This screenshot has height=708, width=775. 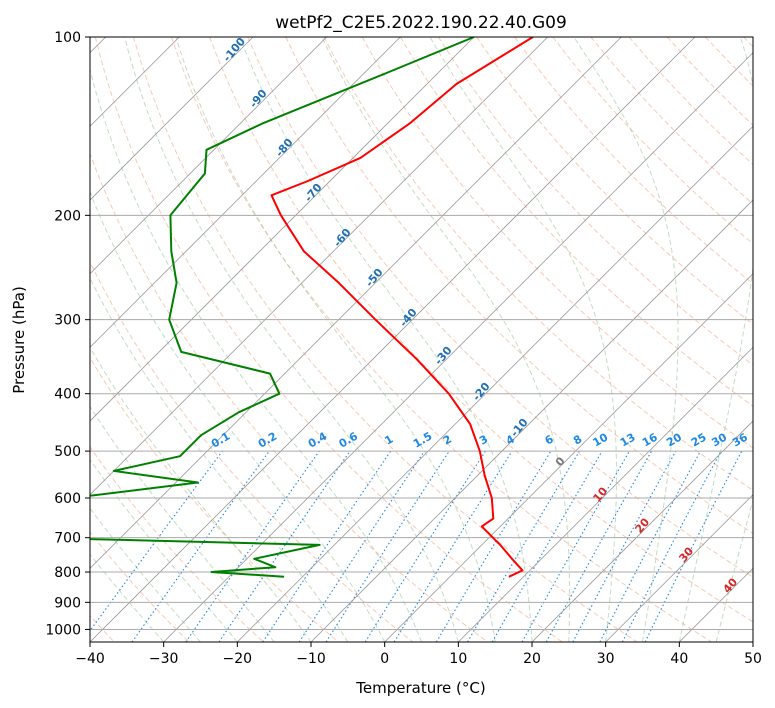 What do you see at coordinates (67, 499) in the screenshot?
I see `y-tick-label: 600` at bounding box center [67, 499].